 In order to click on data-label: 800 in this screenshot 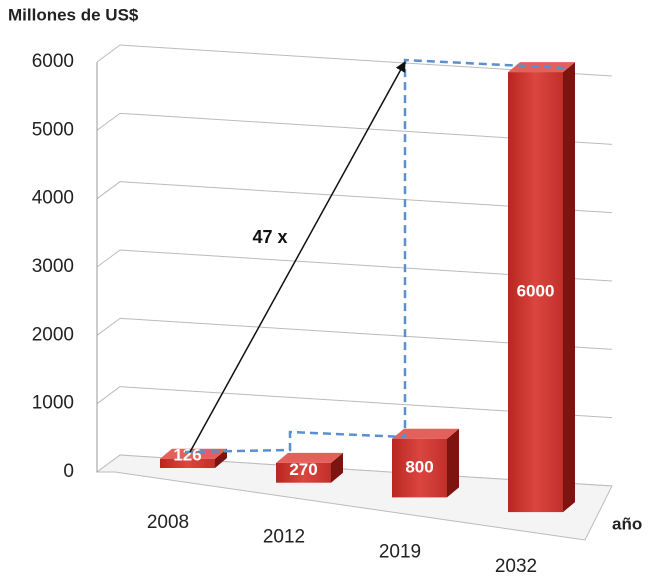, I will do `click(419, 467)`.